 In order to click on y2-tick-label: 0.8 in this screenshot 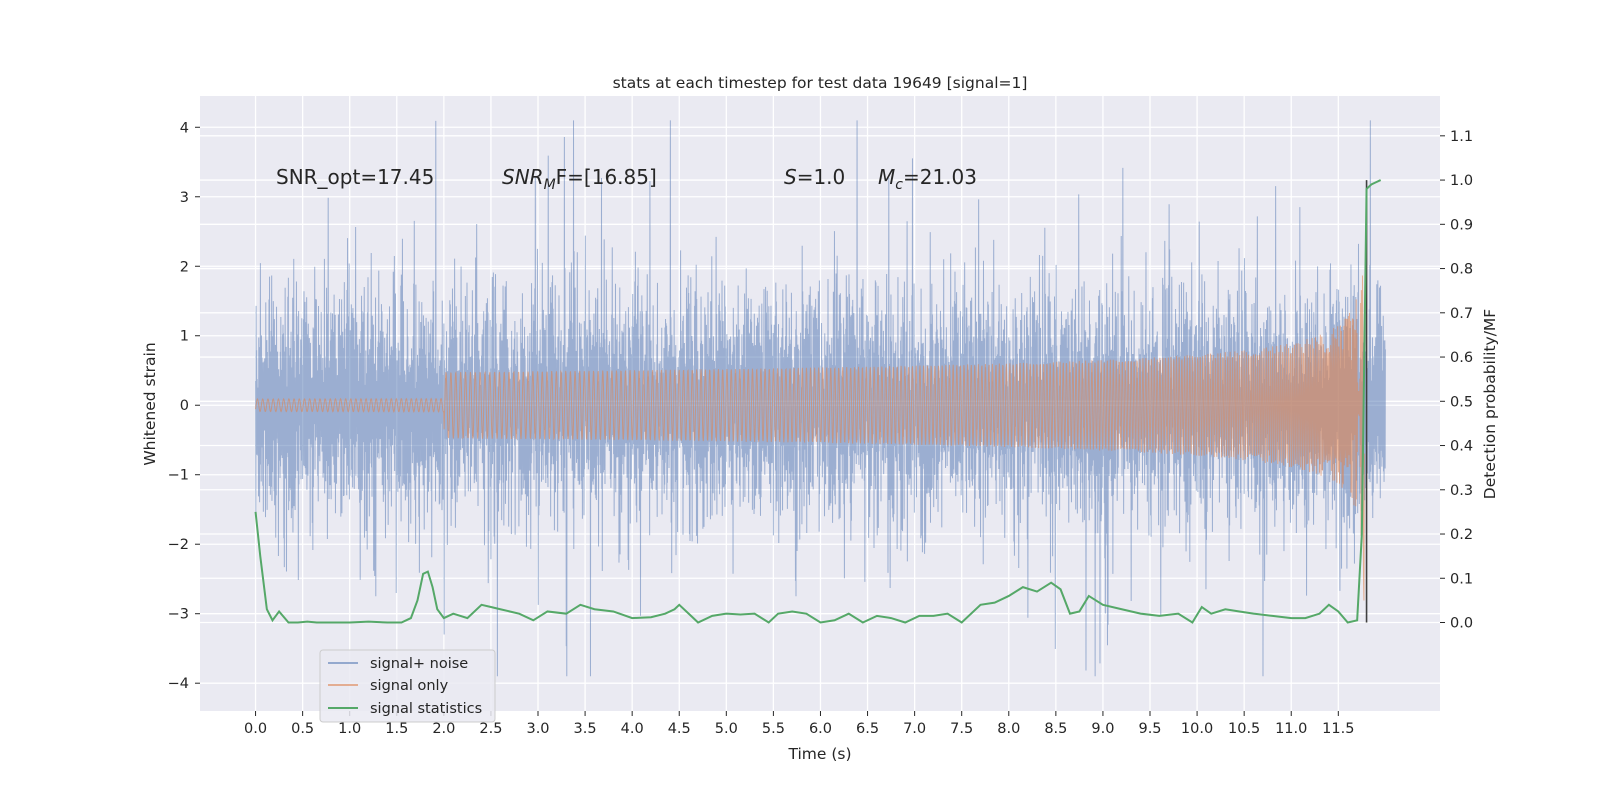, I will do `click(1461, 270)`.